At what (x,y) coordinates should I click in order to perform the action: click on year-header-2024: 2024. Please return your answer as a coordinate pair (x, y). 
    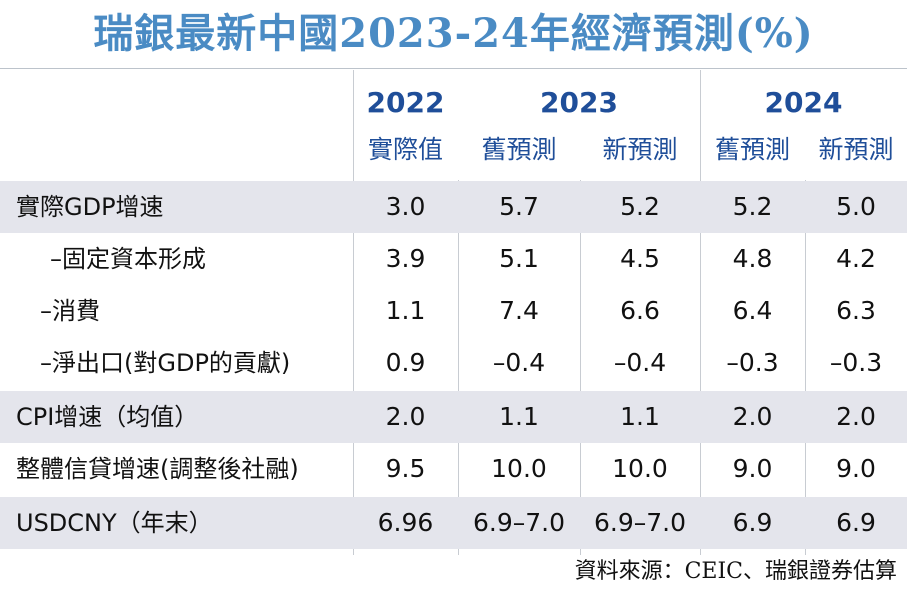
    Looking at the image, I should click on (803, 102).